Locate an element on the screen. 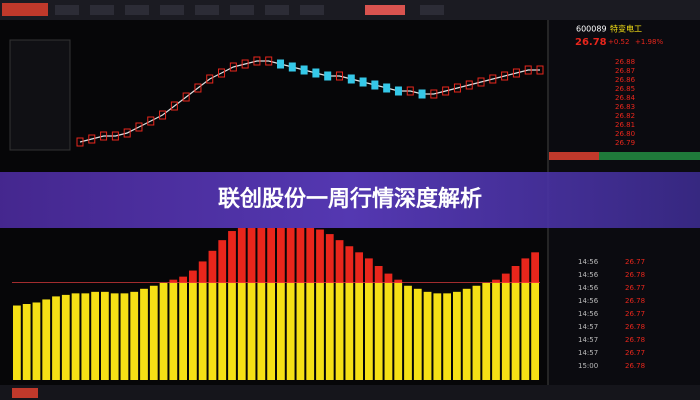 Image resolution: width=700 pixels, height=400 pixels. ladder-price: 26.83 is located at coordinates (625, 107).